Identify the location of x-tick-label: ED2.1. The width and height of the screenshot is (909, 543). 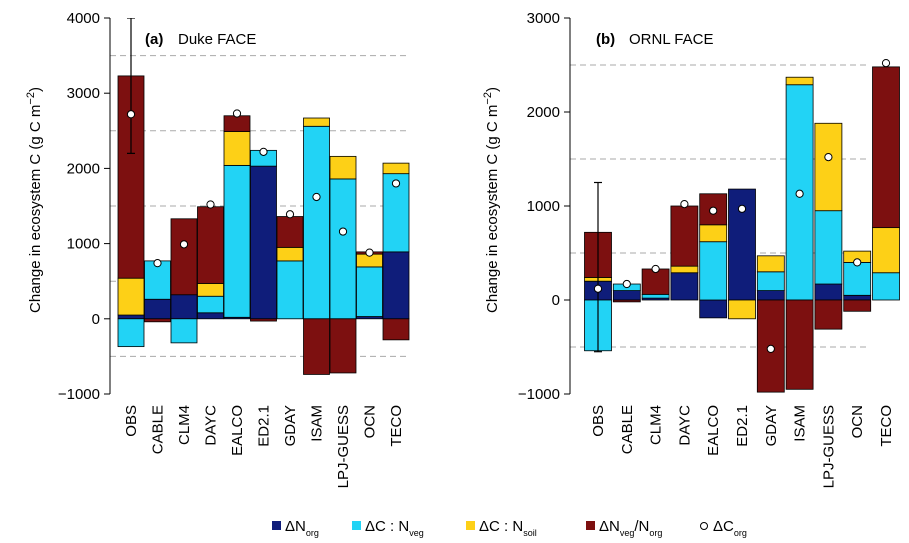
(742, 426).